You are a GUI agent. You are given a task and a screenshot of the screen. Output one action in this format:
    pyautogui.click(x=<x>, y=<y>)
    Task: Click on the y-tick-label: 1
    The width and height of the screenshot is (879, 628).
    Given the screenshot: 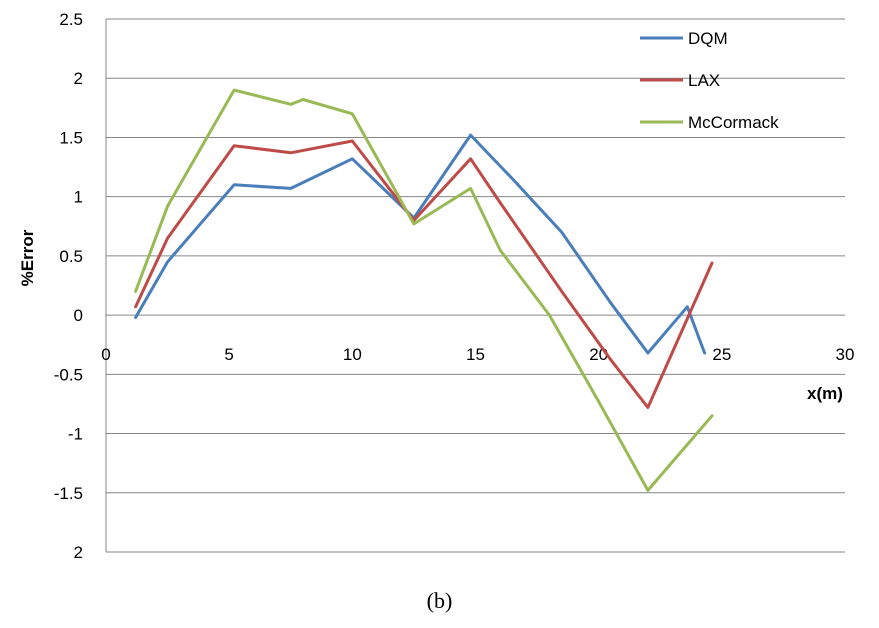 What is the action you would take?
    pyautogui.click(x=78, y=197)
    